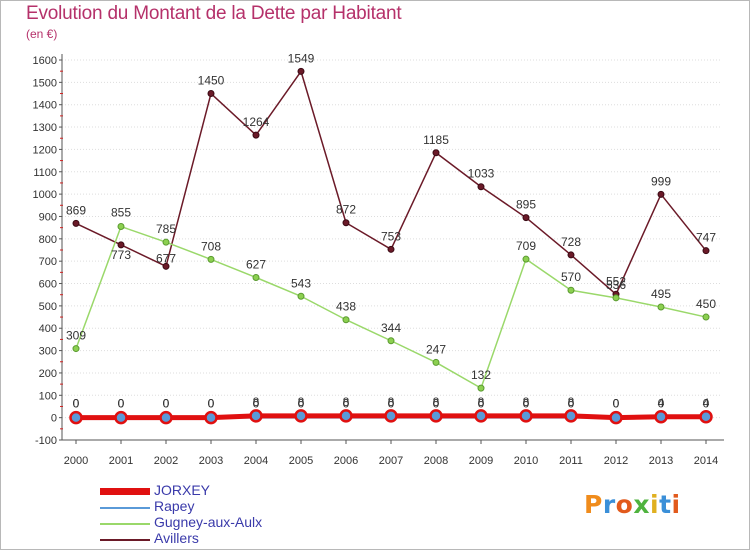 The image size is (750, 550). Describe the element at coordinates (301, 58) in the screenshot. I see `data-label: 1549` at that location.